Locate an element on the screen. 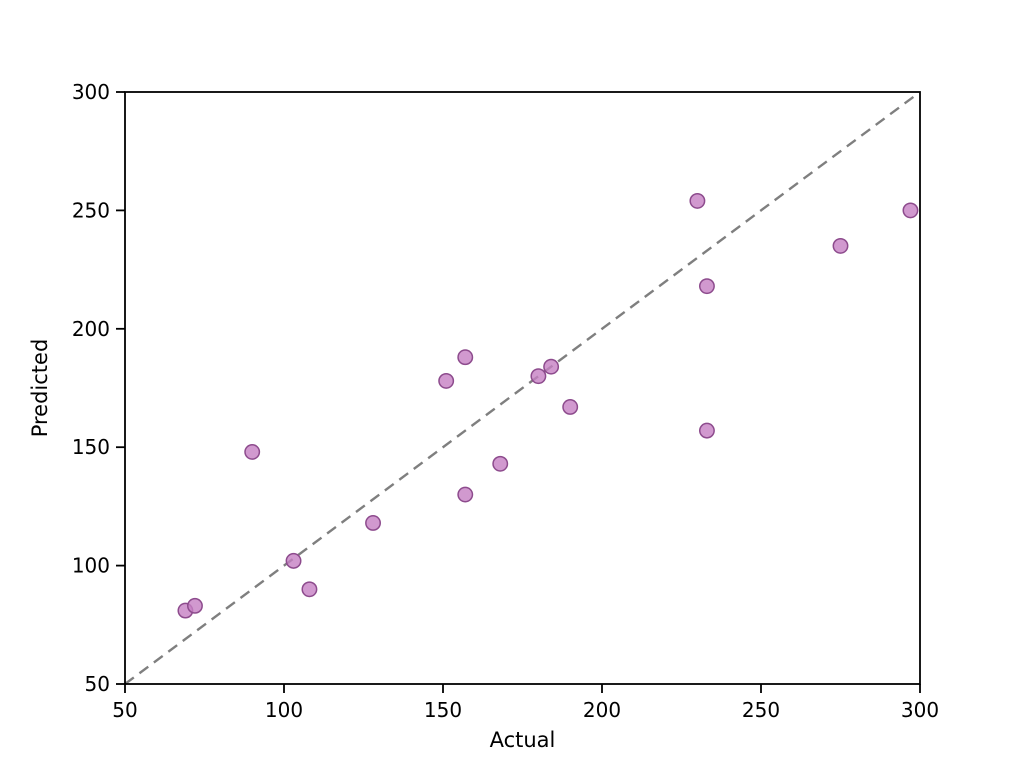  y-axis-label: Predicted is located at coordinates (40, 388).